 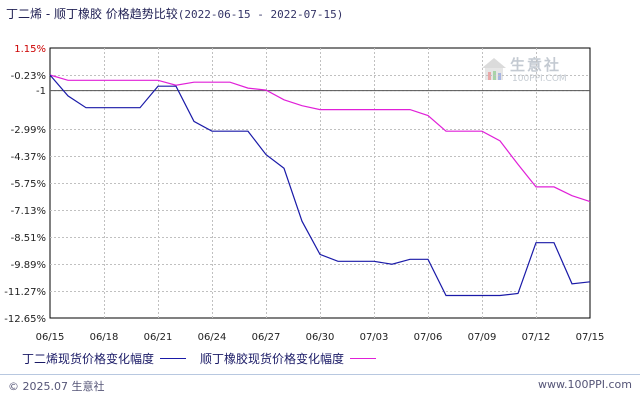 I want to click on footer-website-link: www.100PPI.com, so click(x=585, y=384).